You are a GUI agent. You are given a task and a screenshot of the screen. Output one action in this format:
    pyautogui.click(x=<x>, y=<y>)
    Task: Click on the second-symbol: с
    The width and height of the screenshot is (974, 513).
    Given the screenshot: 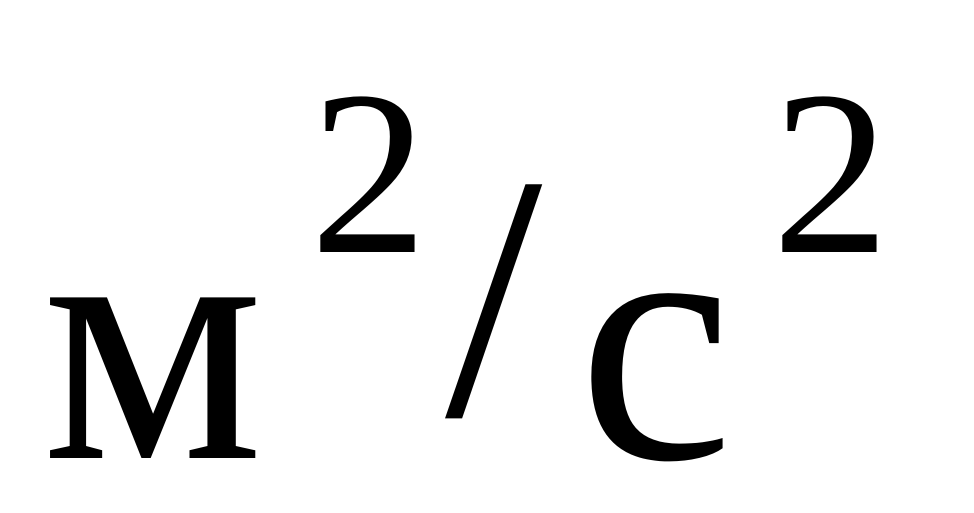 What is the action you would take?
    pyautogui.click(x=656, y=329)
    